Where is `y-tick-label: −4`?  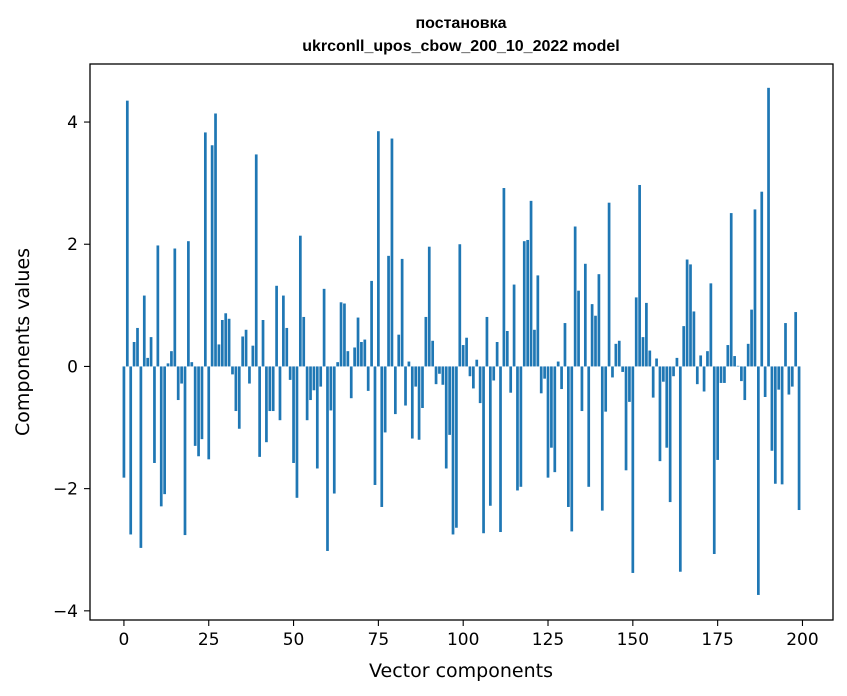
y-tick-label: −4 is located at coordinates (65, 612).